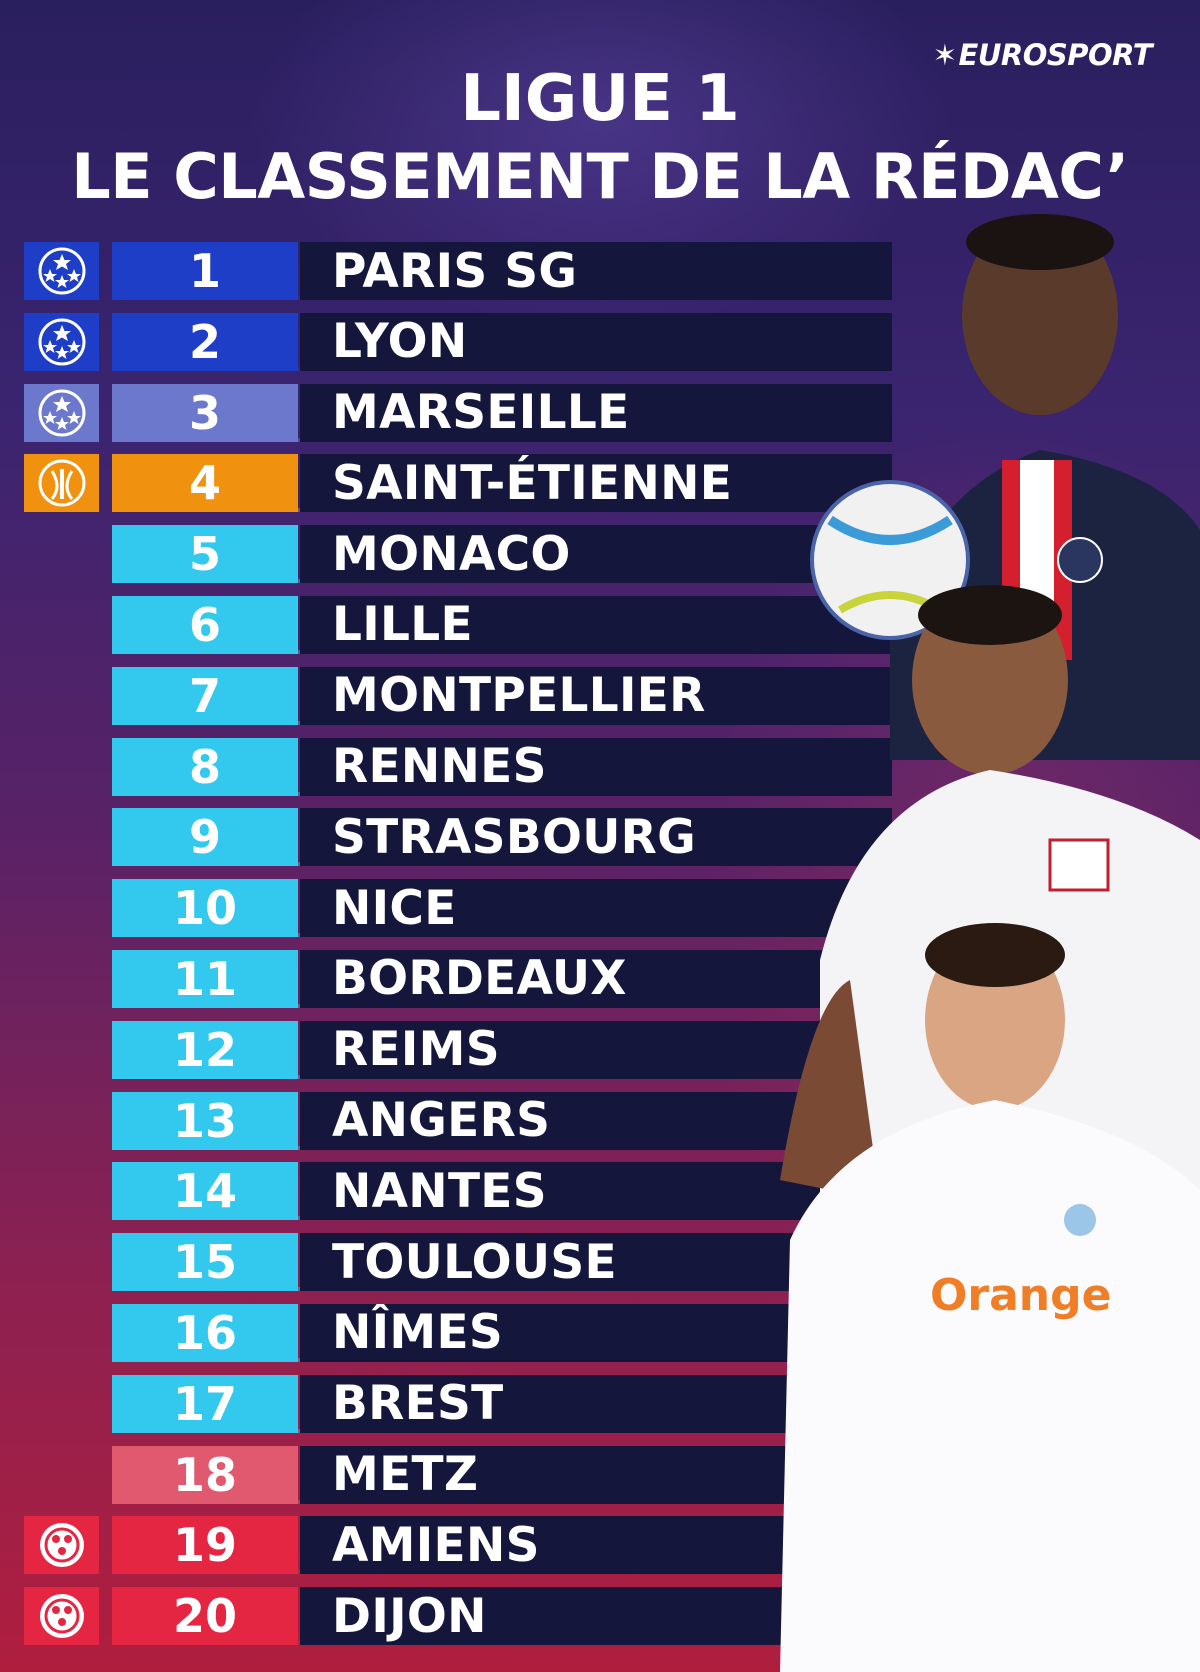 This screenshot has height=1672, width=1200. What do you see at coordinates (205, 908) in the screenshot?
I see `rank-number: 10` at bounding box center [205, 908].